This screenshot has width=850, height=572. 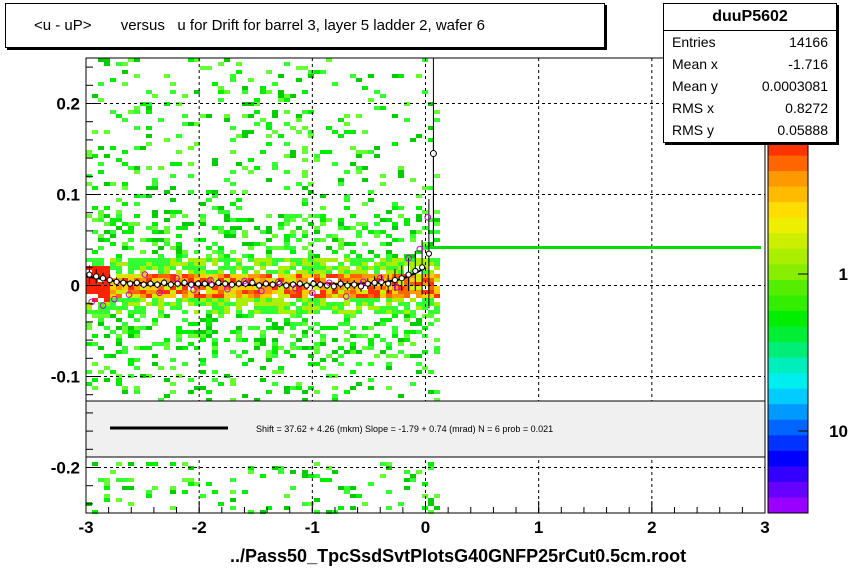 I want to click on alt-profile-point, so click(x=244, y=281).